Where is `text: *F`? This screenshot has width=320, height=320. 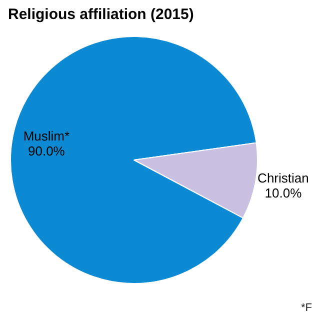
text: *F is located at coordinates (306, 308).